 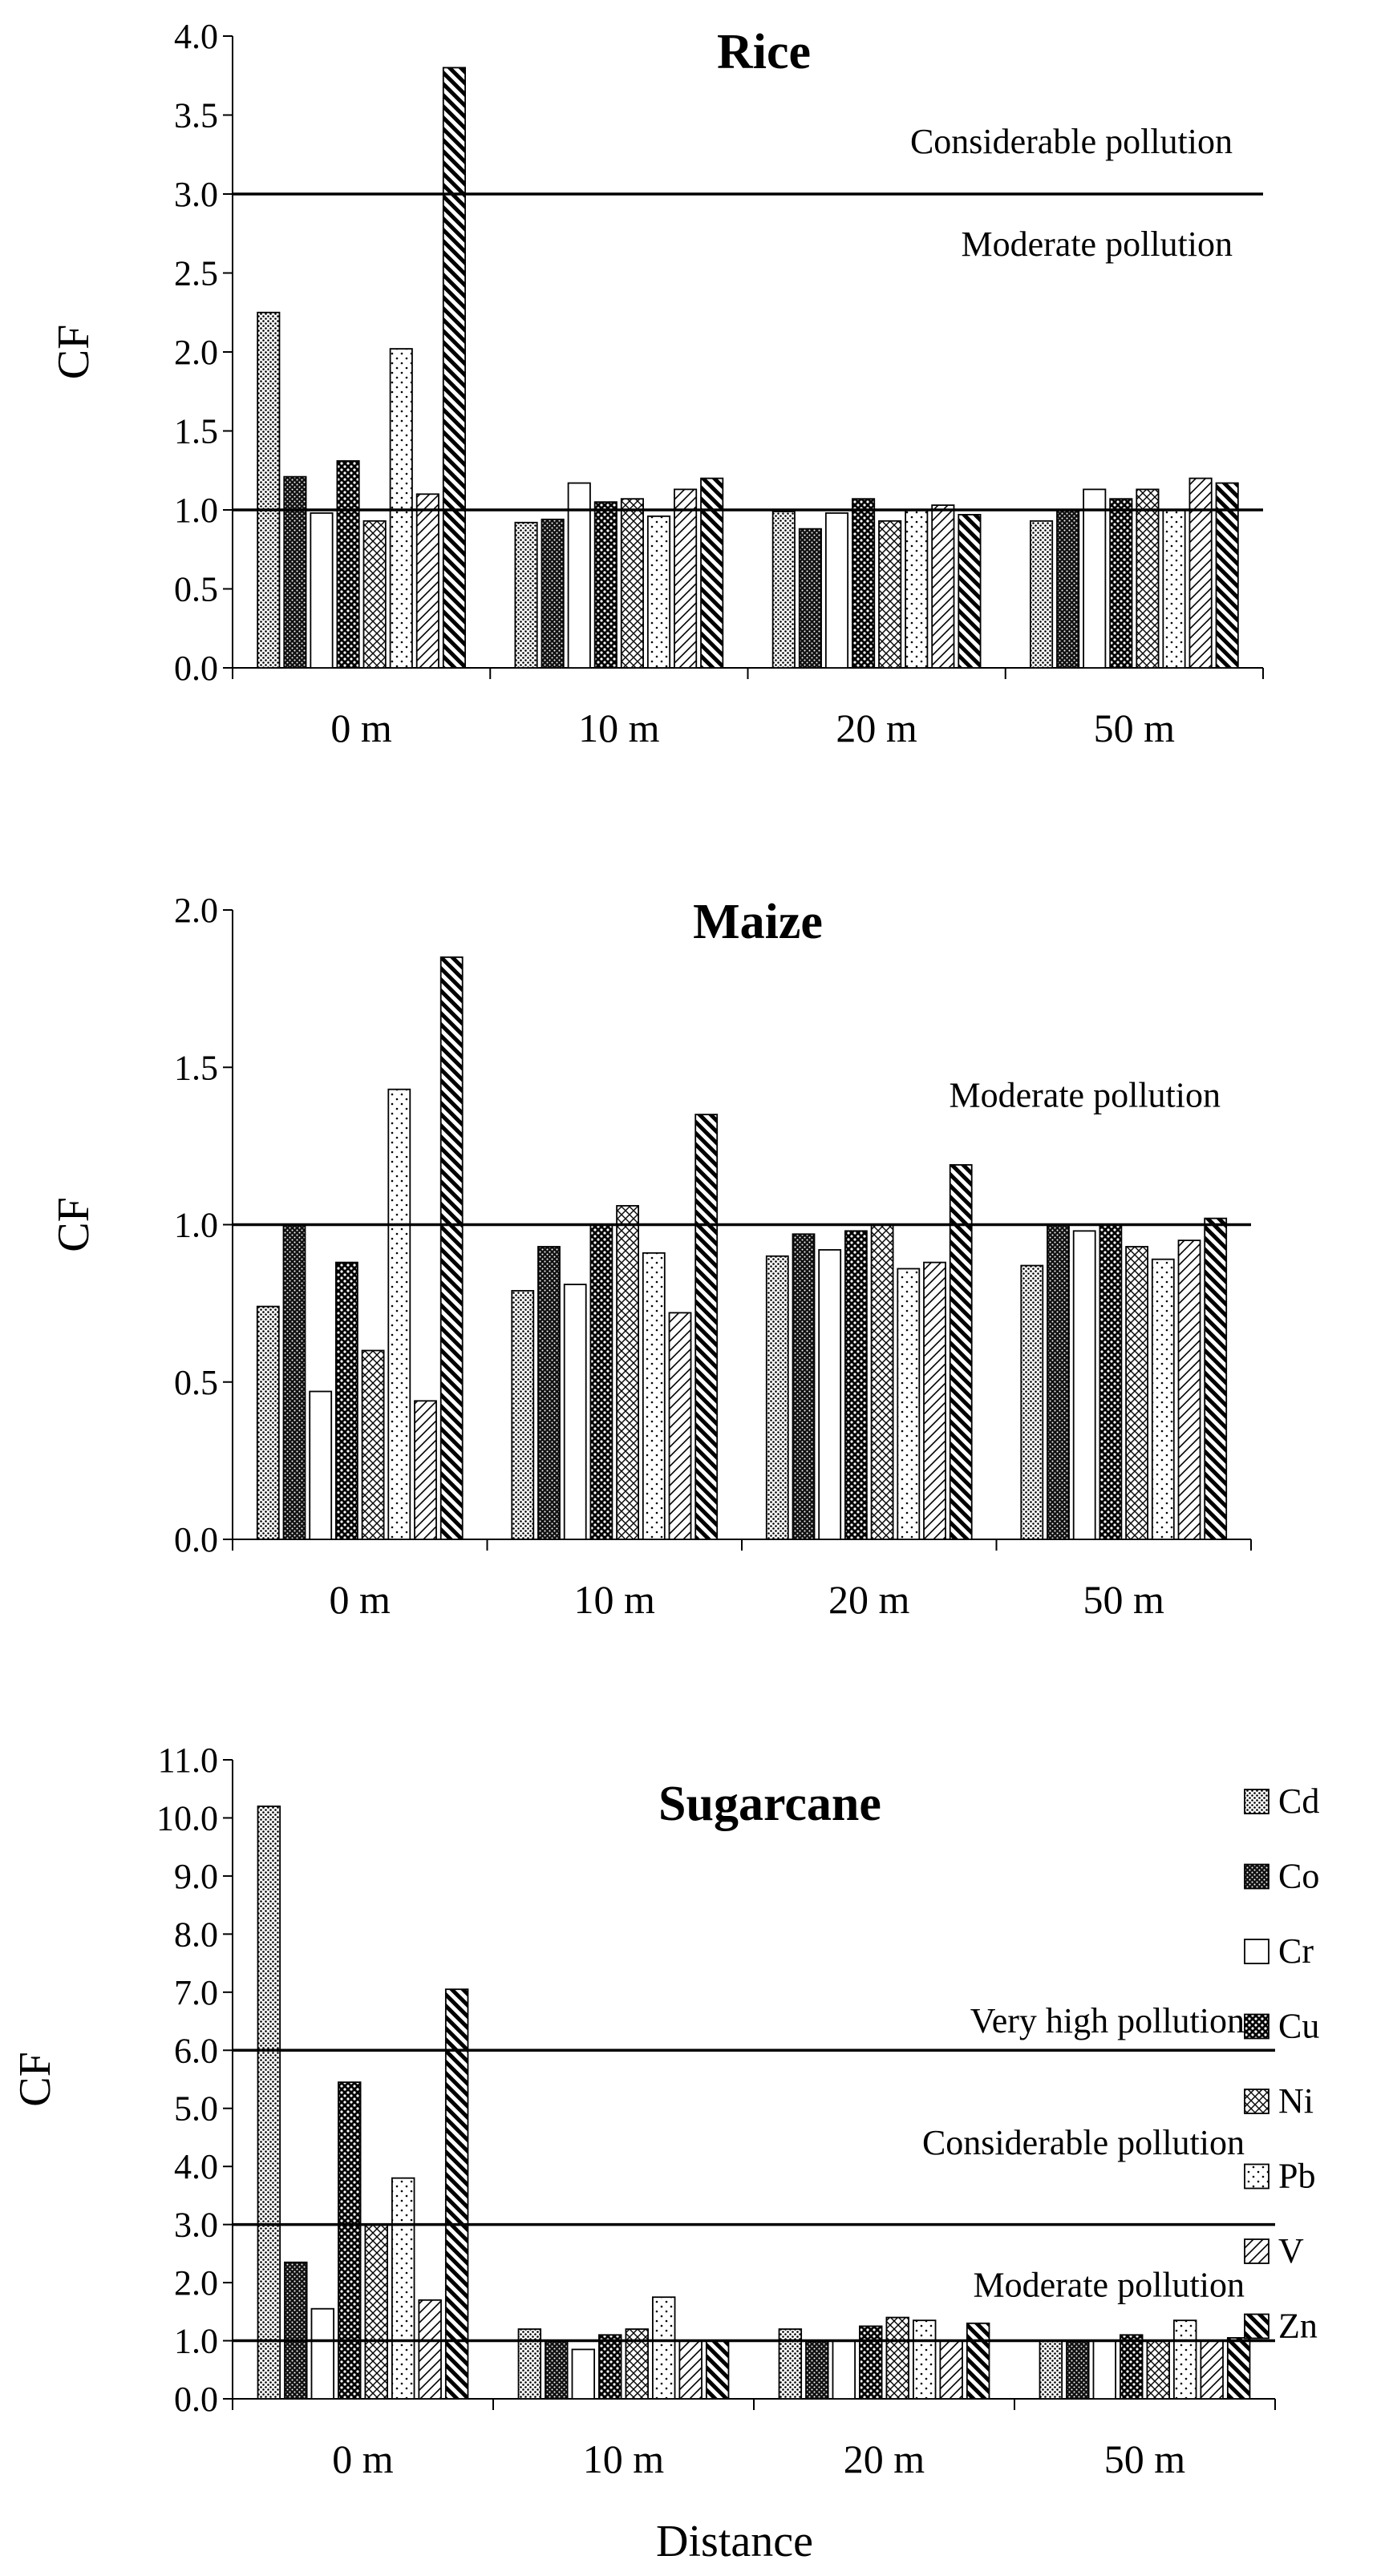 I want to click on sugarcane-bar-cu-50-m, so click(x=1132, y=2367).